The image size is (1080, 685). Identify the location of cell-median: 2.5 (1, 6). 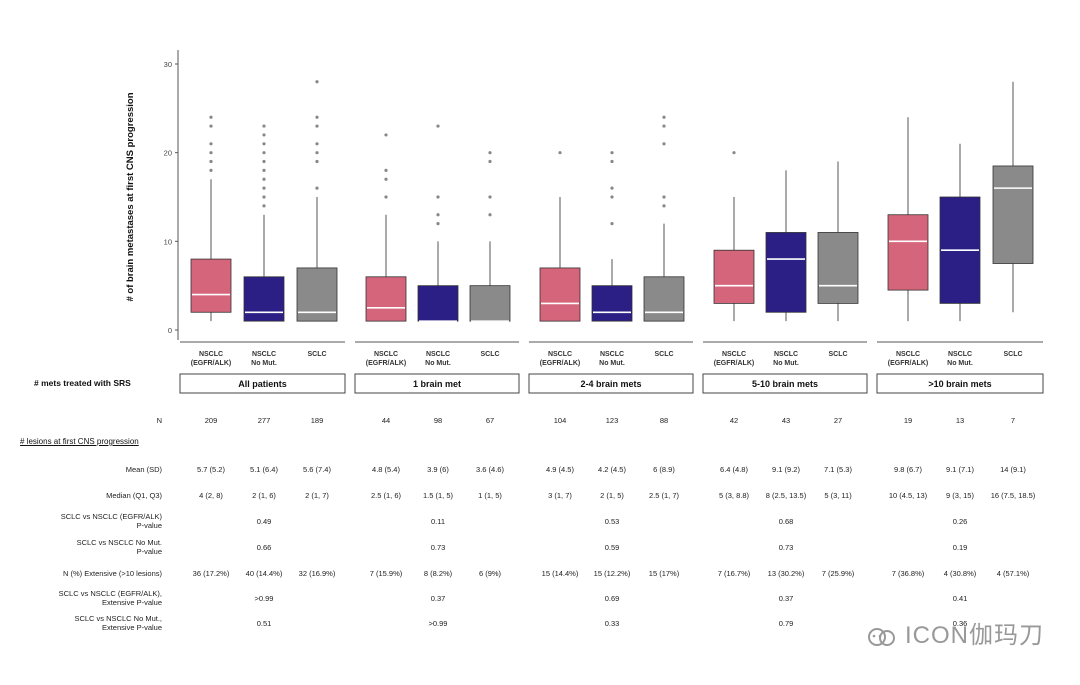
(386, 495).